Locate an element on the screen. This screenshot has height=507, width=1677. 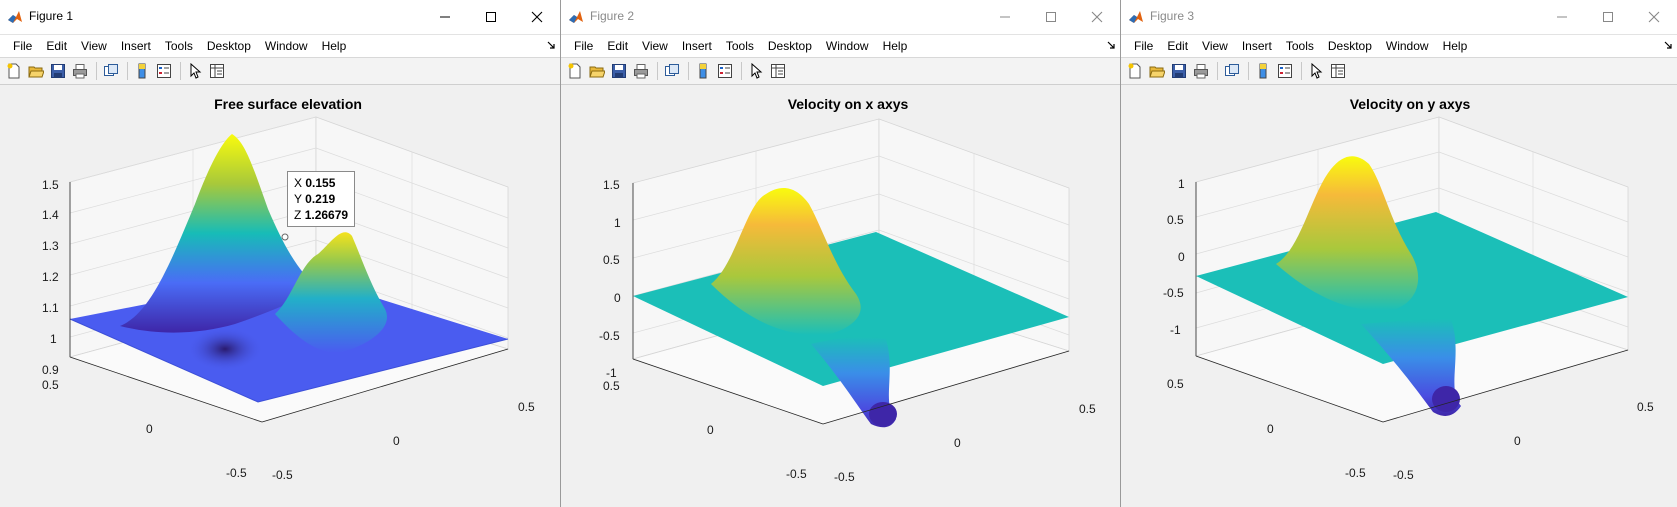
title-bar: Figure 2 is located at coordinates (840, 17).